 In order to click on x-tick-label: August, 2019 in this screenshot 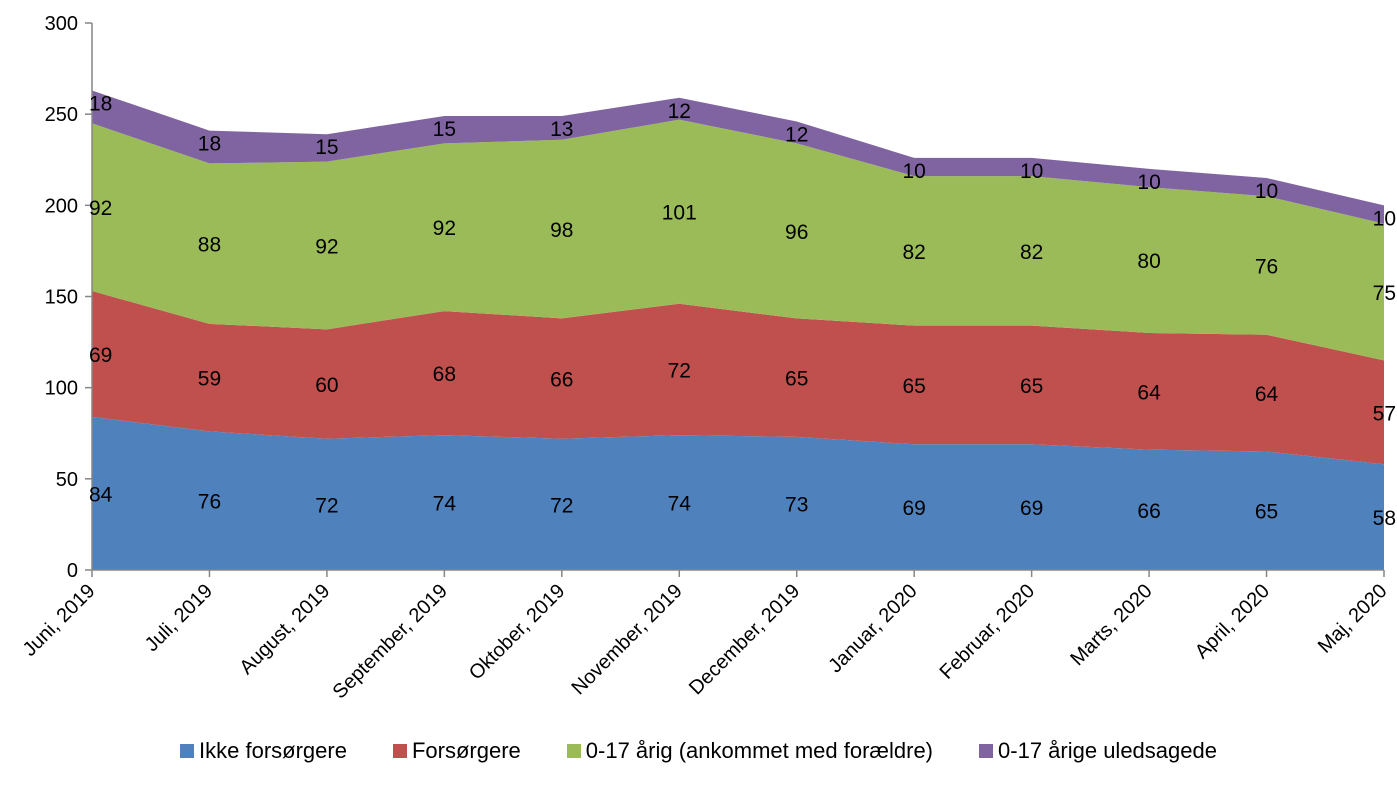, I will do `click(285, 629)`.